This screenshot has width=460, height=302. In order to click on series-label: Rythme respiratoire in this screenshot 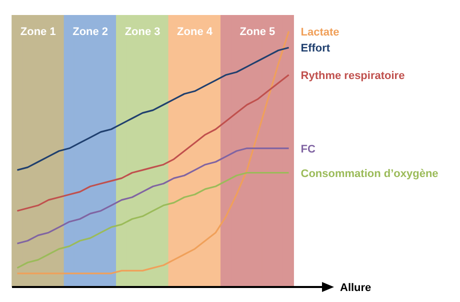, I will do `click(352, 76)`.